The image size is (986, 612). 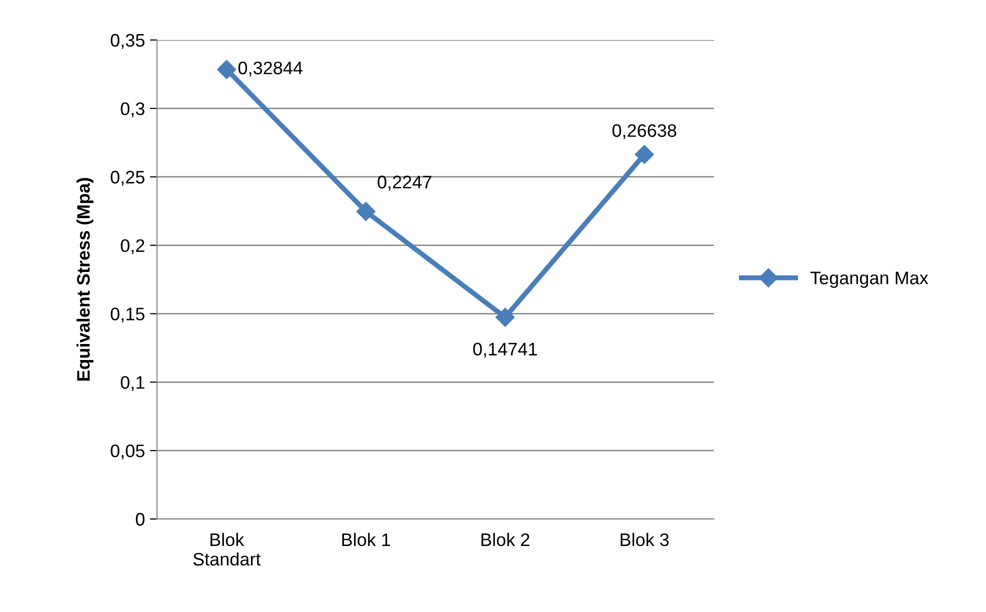 I want to click on y-tick-label: 0,3, so click(x=132, y=110).